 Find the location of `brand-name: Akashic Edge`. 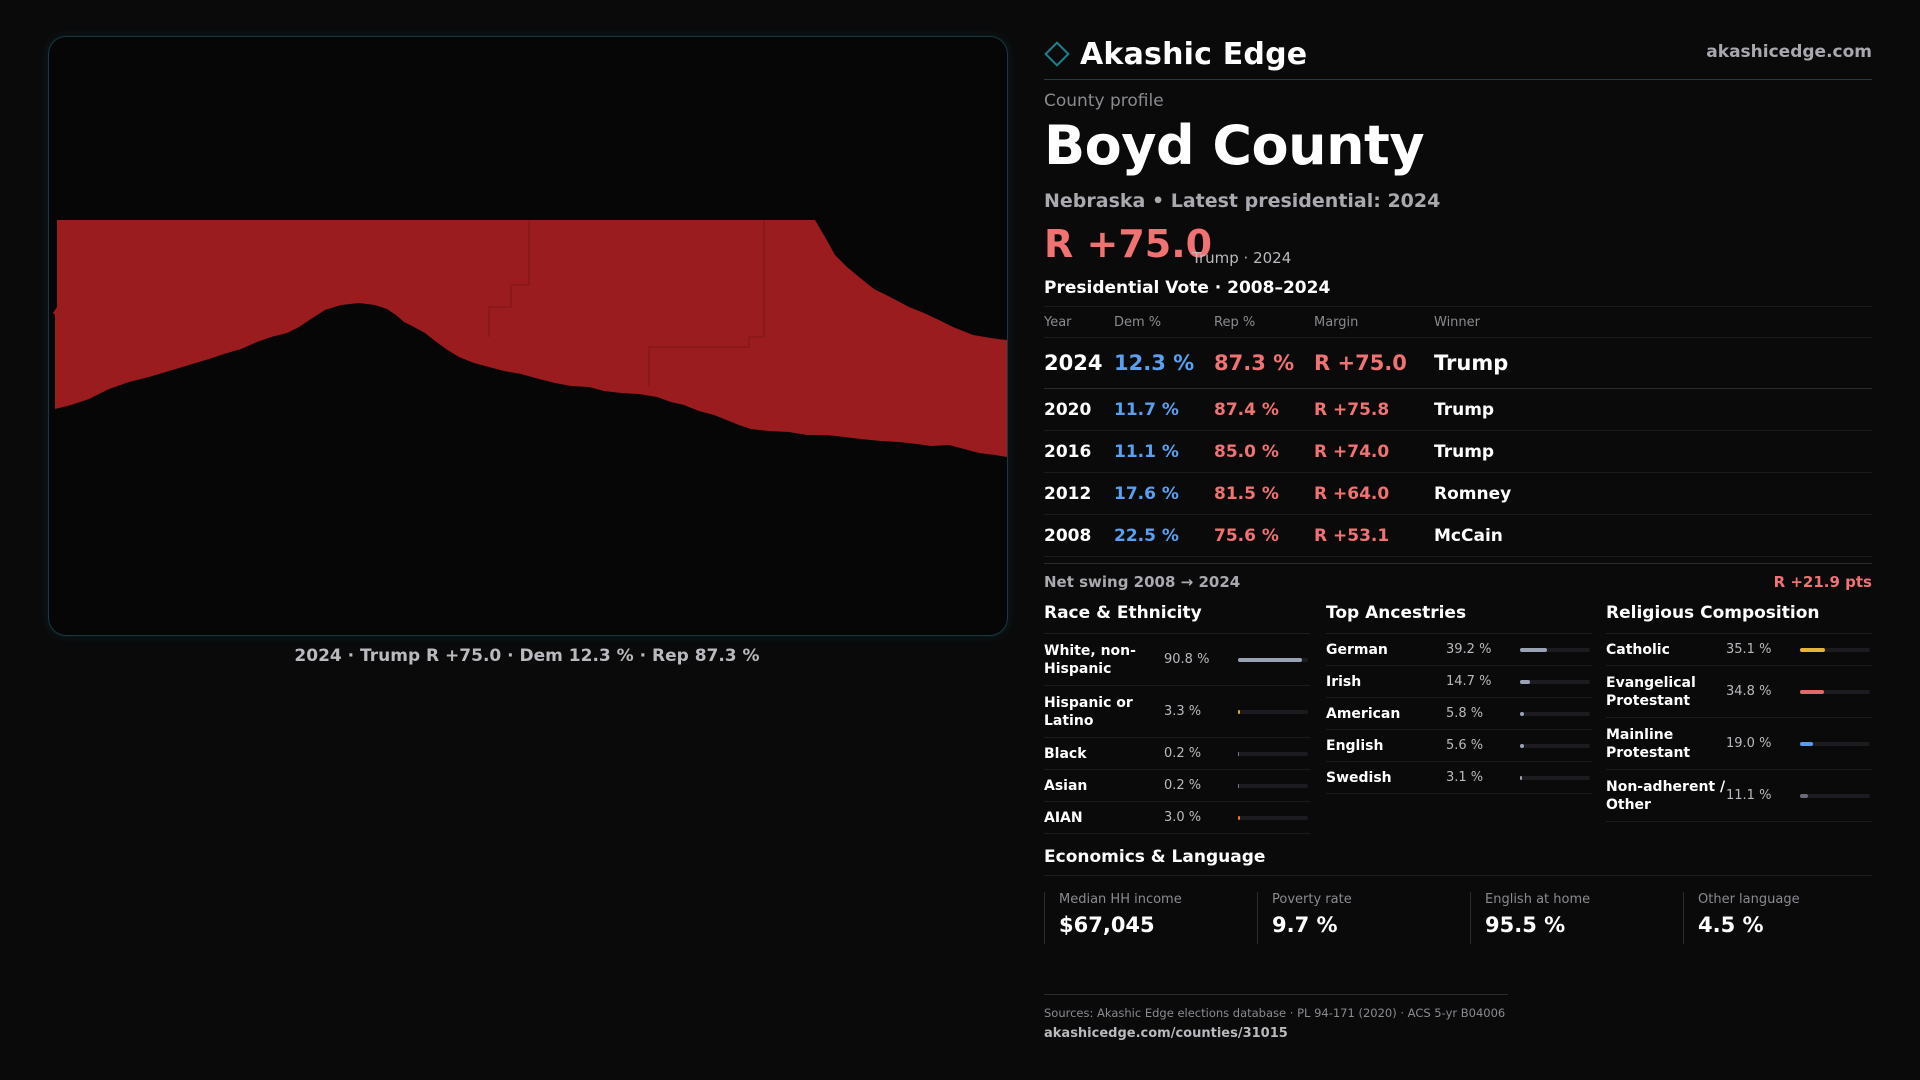

brand-name: Akashic Edge is located at coordinates (1194, 54).